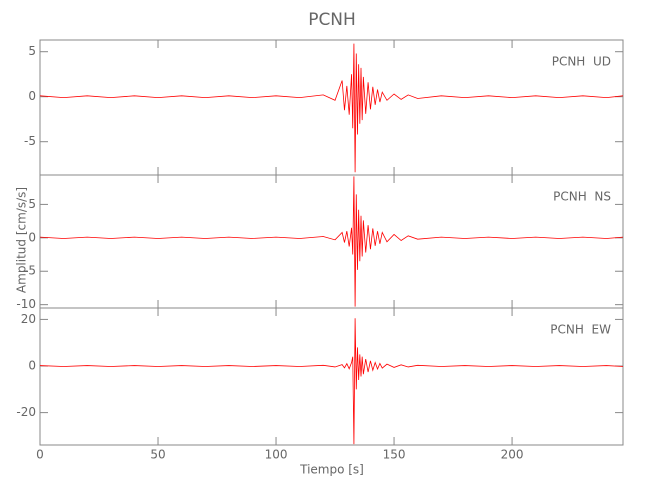 This screenshot has width=650, height=500. What do you see at coordinates (26, 412) in the screenshot?
I see `y-tick-label: -20` at bounding box center [26, 412].